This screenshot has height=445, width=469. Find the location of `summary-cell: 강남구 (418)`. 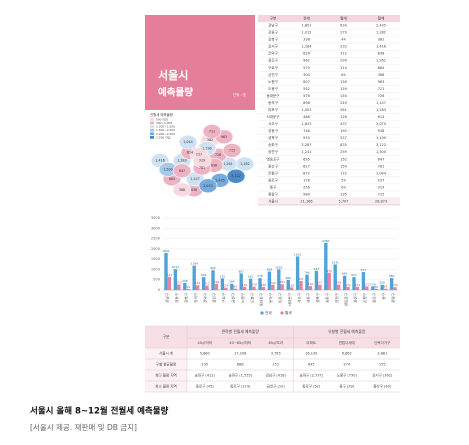

summary-cell: 강남구 (418) is located at coordinates (276, 375).